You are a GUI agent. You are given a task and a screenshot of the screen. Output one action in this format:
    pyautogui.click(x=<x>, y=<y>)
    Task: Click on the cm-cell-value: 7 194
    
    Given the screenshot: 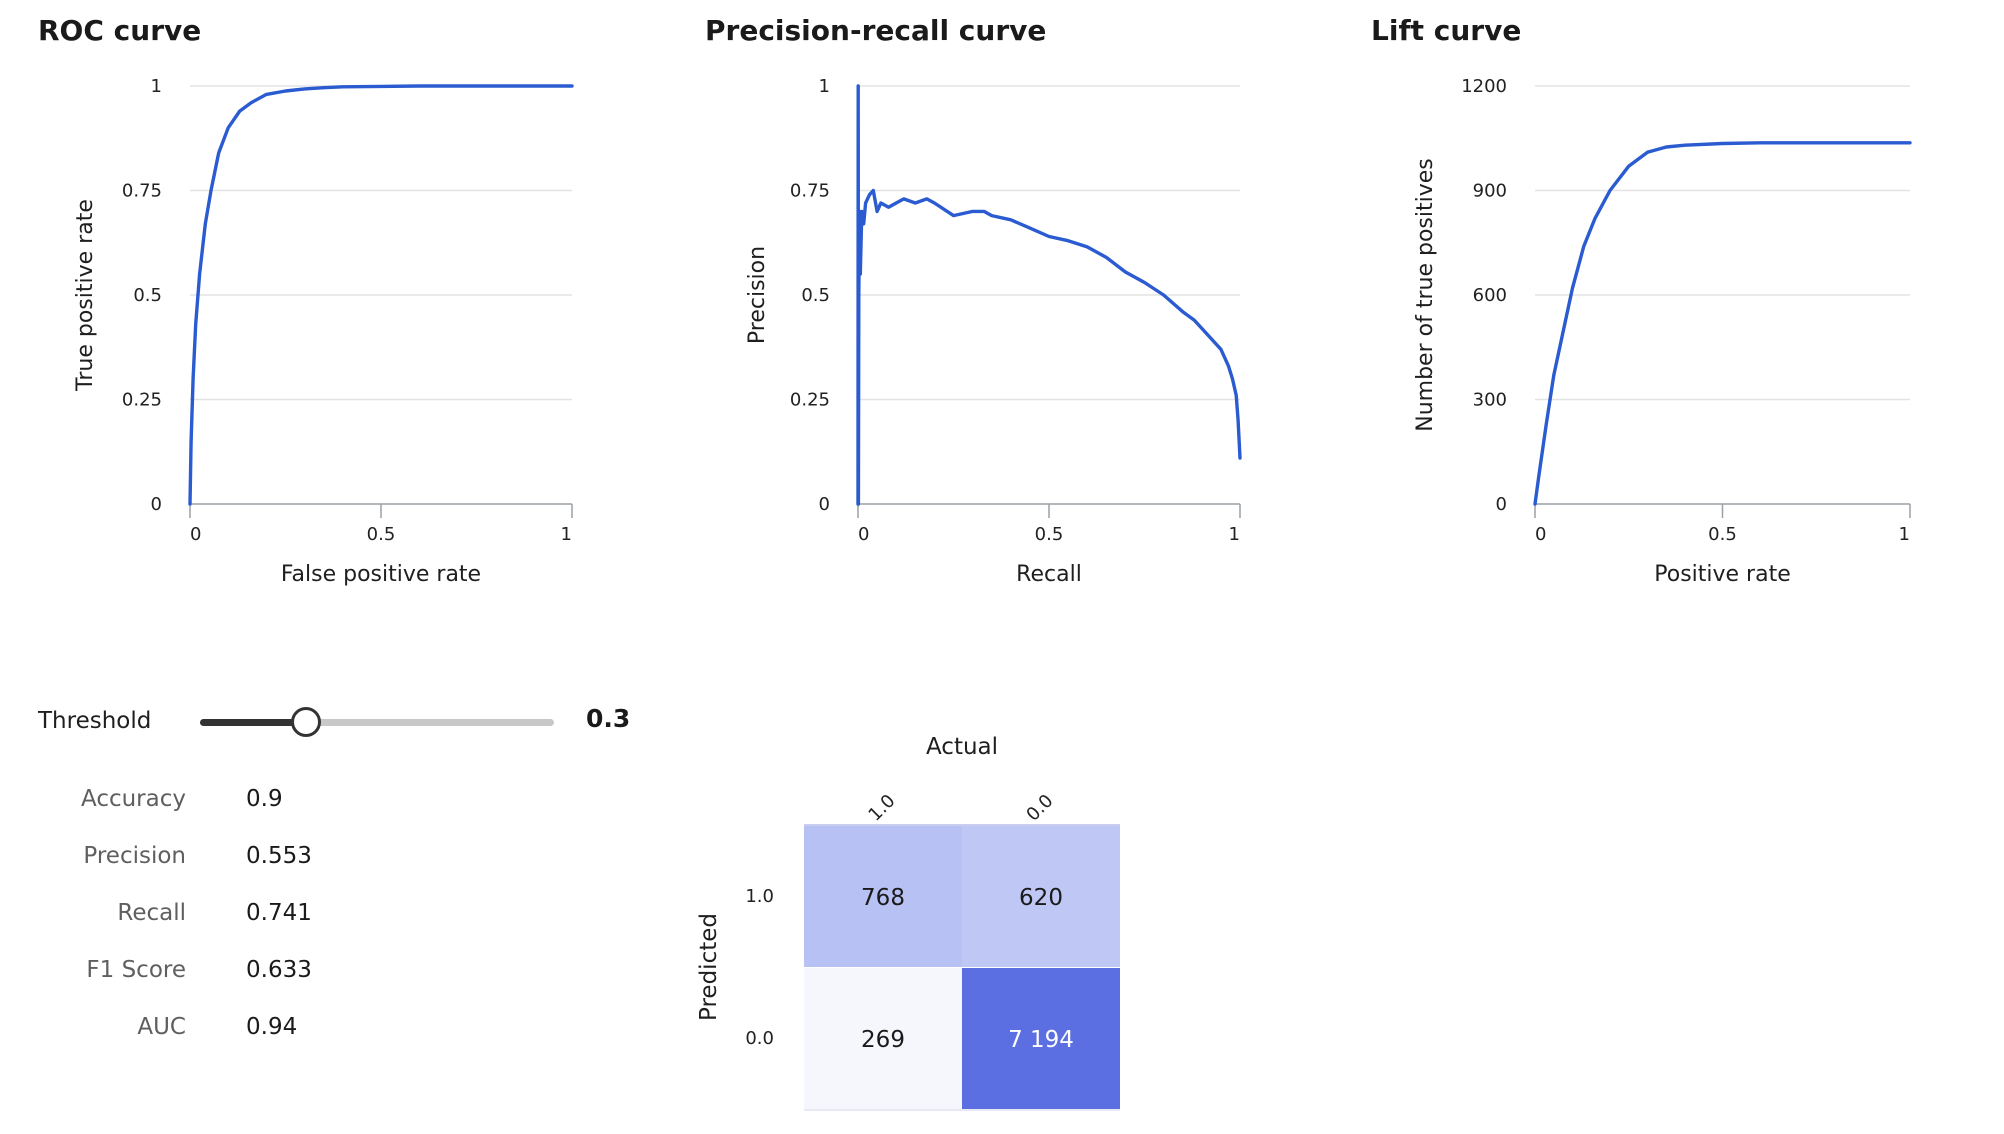 What is the action you would take?
    pyautogui.click(x=1041, y=1040)
    